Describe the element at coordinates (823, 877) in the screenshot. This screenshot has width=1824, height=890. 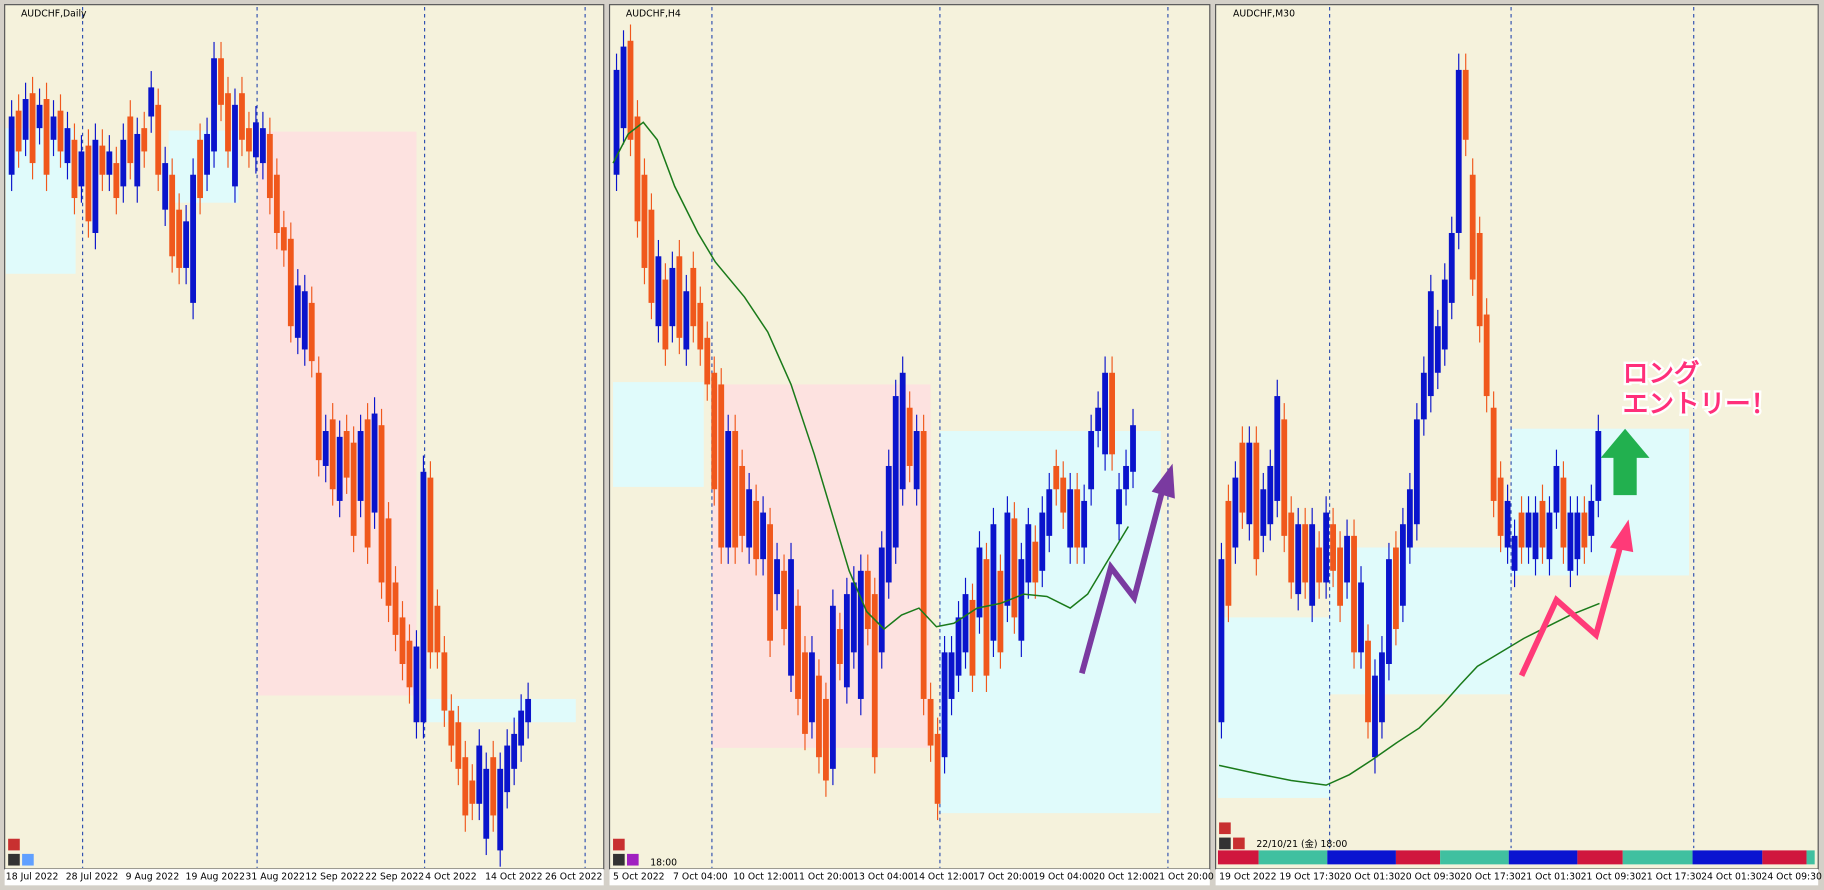
I see `x-tick-label: 11 Oct 20:00` at that location.